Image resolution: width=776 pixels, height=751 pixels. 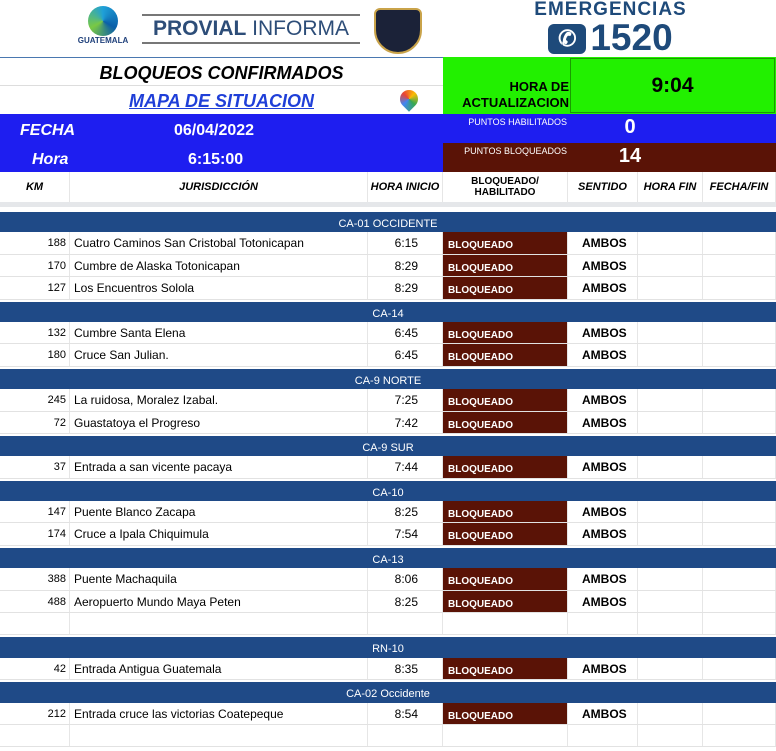 What do you see at coordinates (609, 128) in the screenshot?
I see `habilitados-panel: PUNTOS HABILITADOS 0` at bounding box center [609, 128].